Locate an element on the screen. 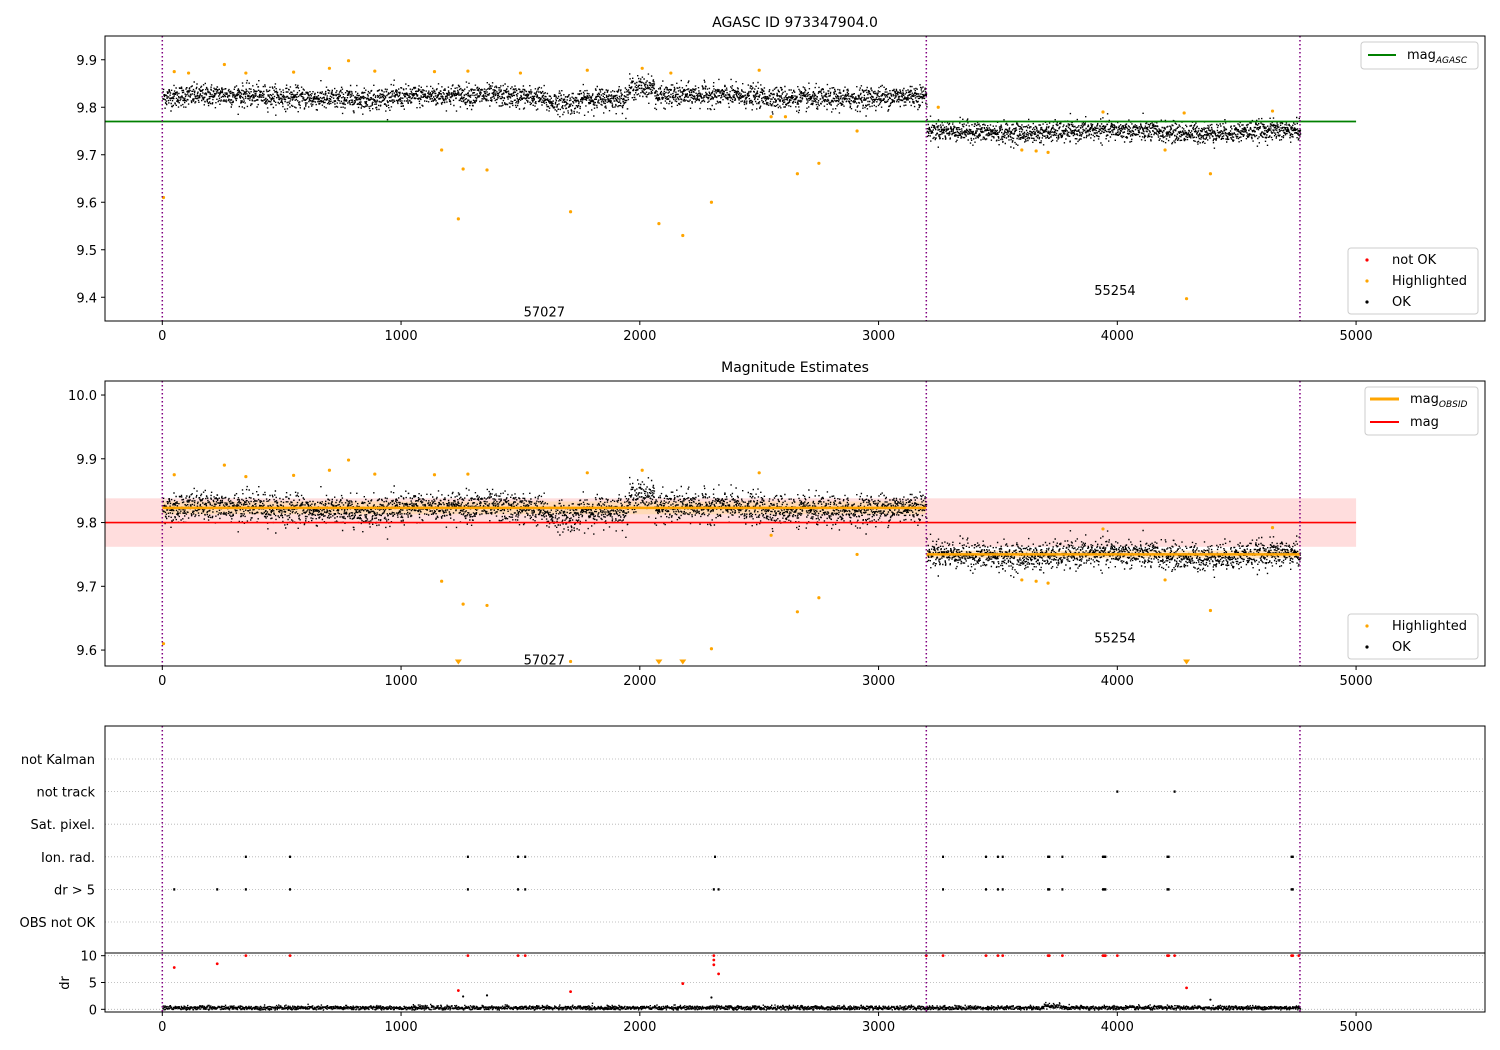  legend-marker-highlighted is located at coordinates (1367, 626).